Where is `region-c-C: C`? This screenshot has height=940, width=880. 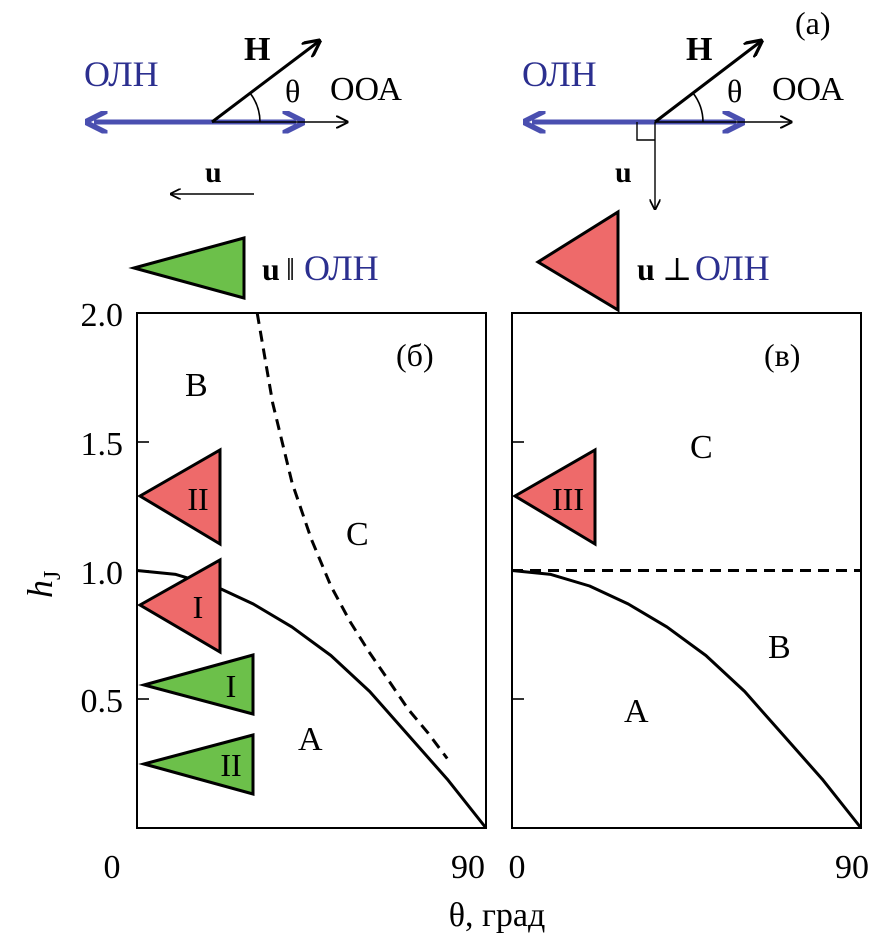
region-c-C: C is located at coordinates (701, 447).